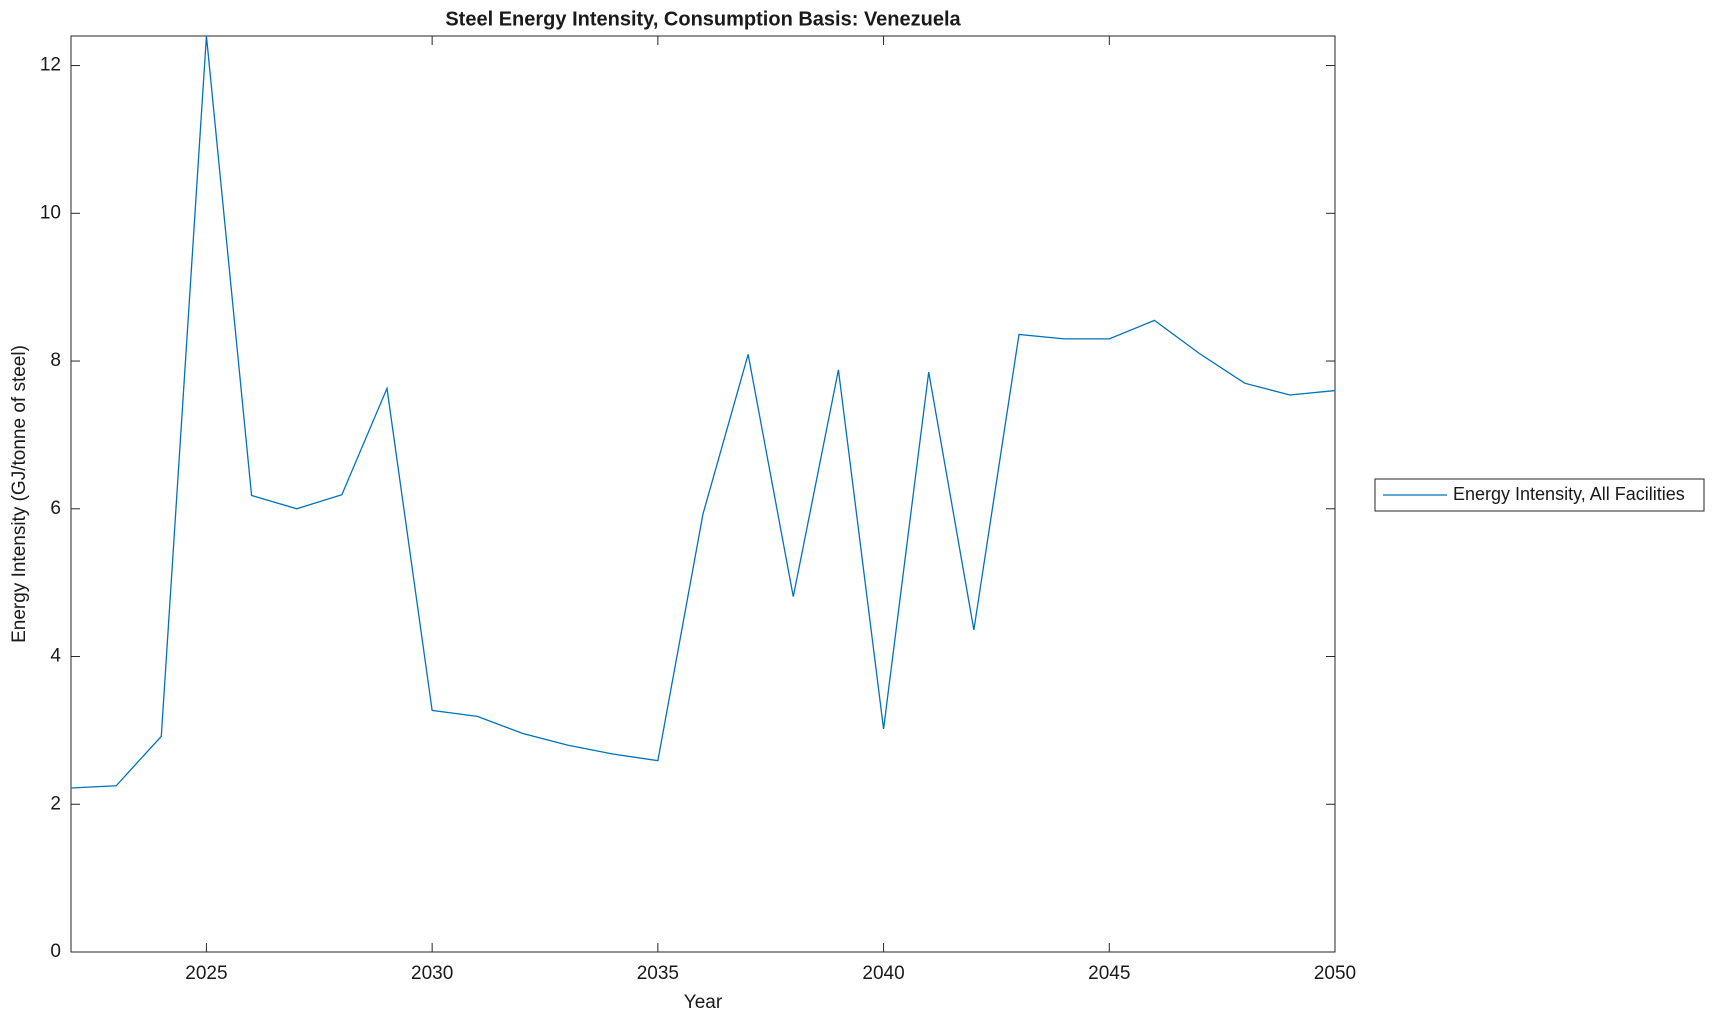 The image size is (1715, 1021). I want to click on y-tick-label: 2, so click(55, 803).